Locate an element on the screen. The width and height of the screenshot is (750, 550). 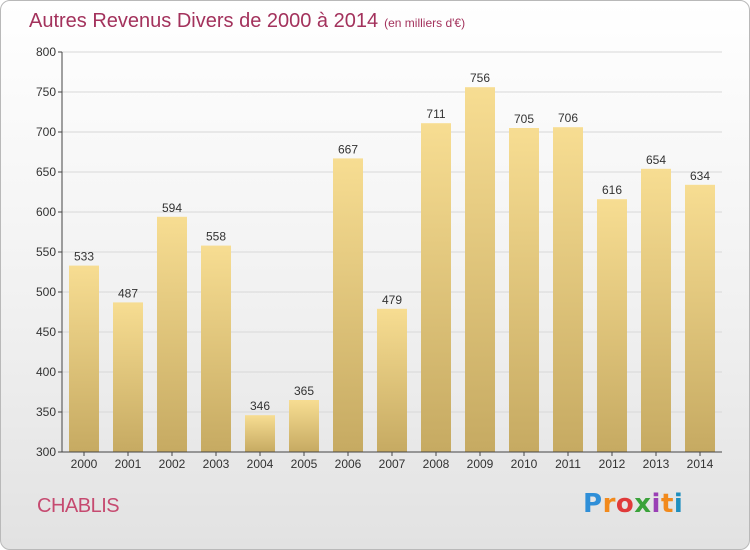
bar-2004 is located at coordinates (260, 433).